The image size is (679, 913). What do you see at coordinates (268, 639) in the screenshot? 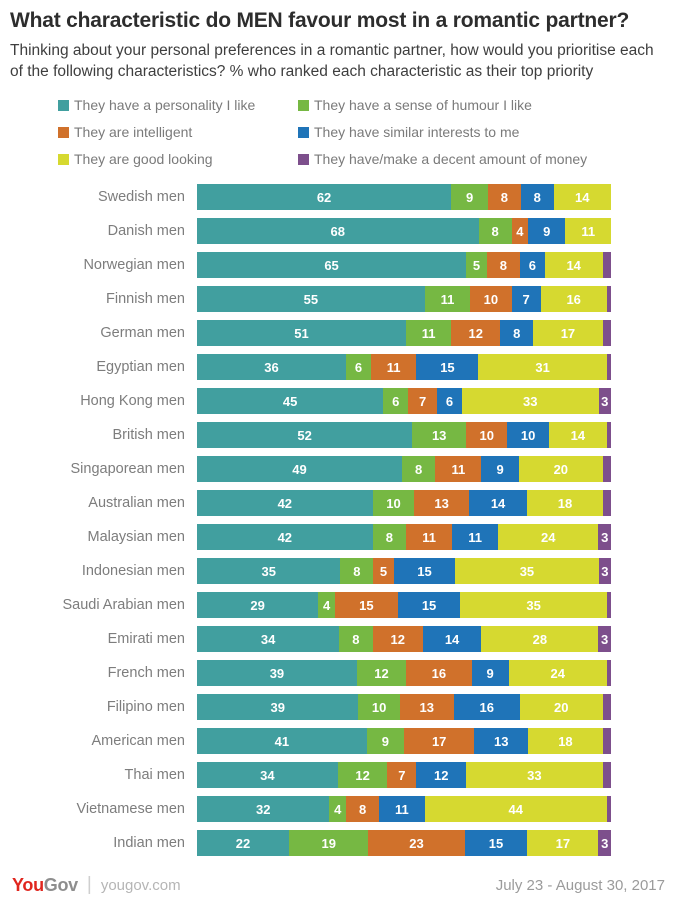
I see `bar-segment: 34` at bounding box center [268, 639].